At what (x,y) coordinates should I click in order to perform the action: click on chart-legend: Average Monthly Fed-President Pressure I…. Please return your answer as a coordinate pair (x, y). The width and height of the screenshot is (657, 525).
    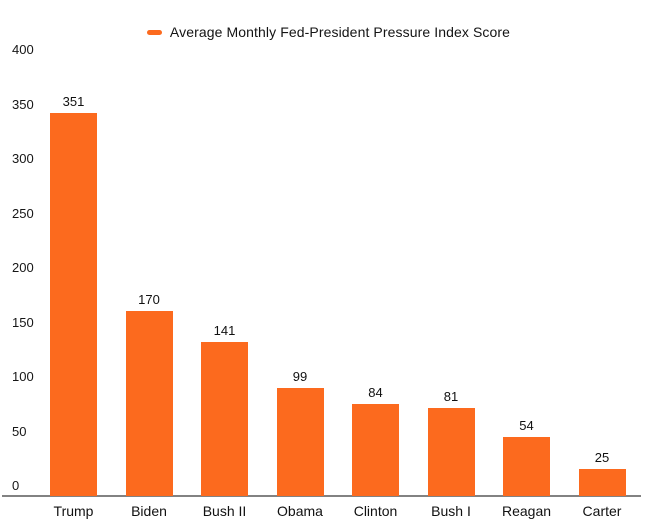
    Looking at the image, I should click on (328, 32).